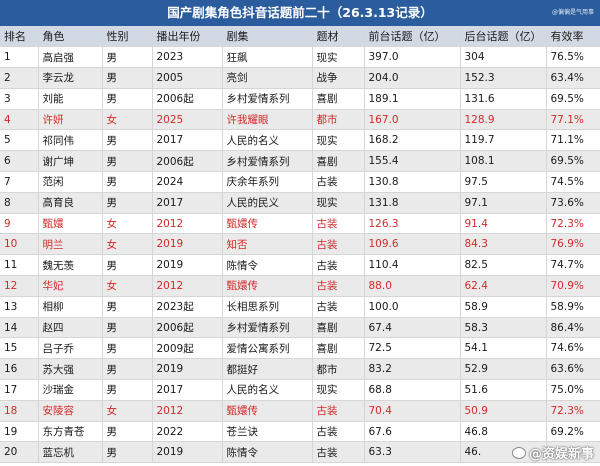 This screenshot has width=600, height=466. What do you see at coordinates (573, 120) in the screenshot?
I see `cell-rate: 77.1%` at bounding box center [573, 120].